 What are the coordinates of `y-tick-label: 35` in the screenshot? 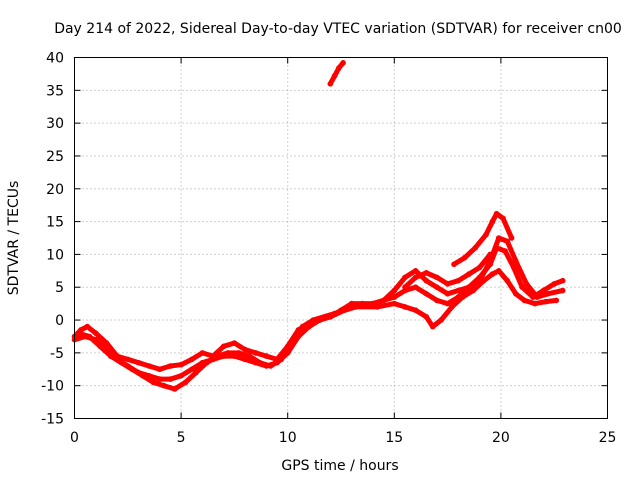 It's located at (55, 91).